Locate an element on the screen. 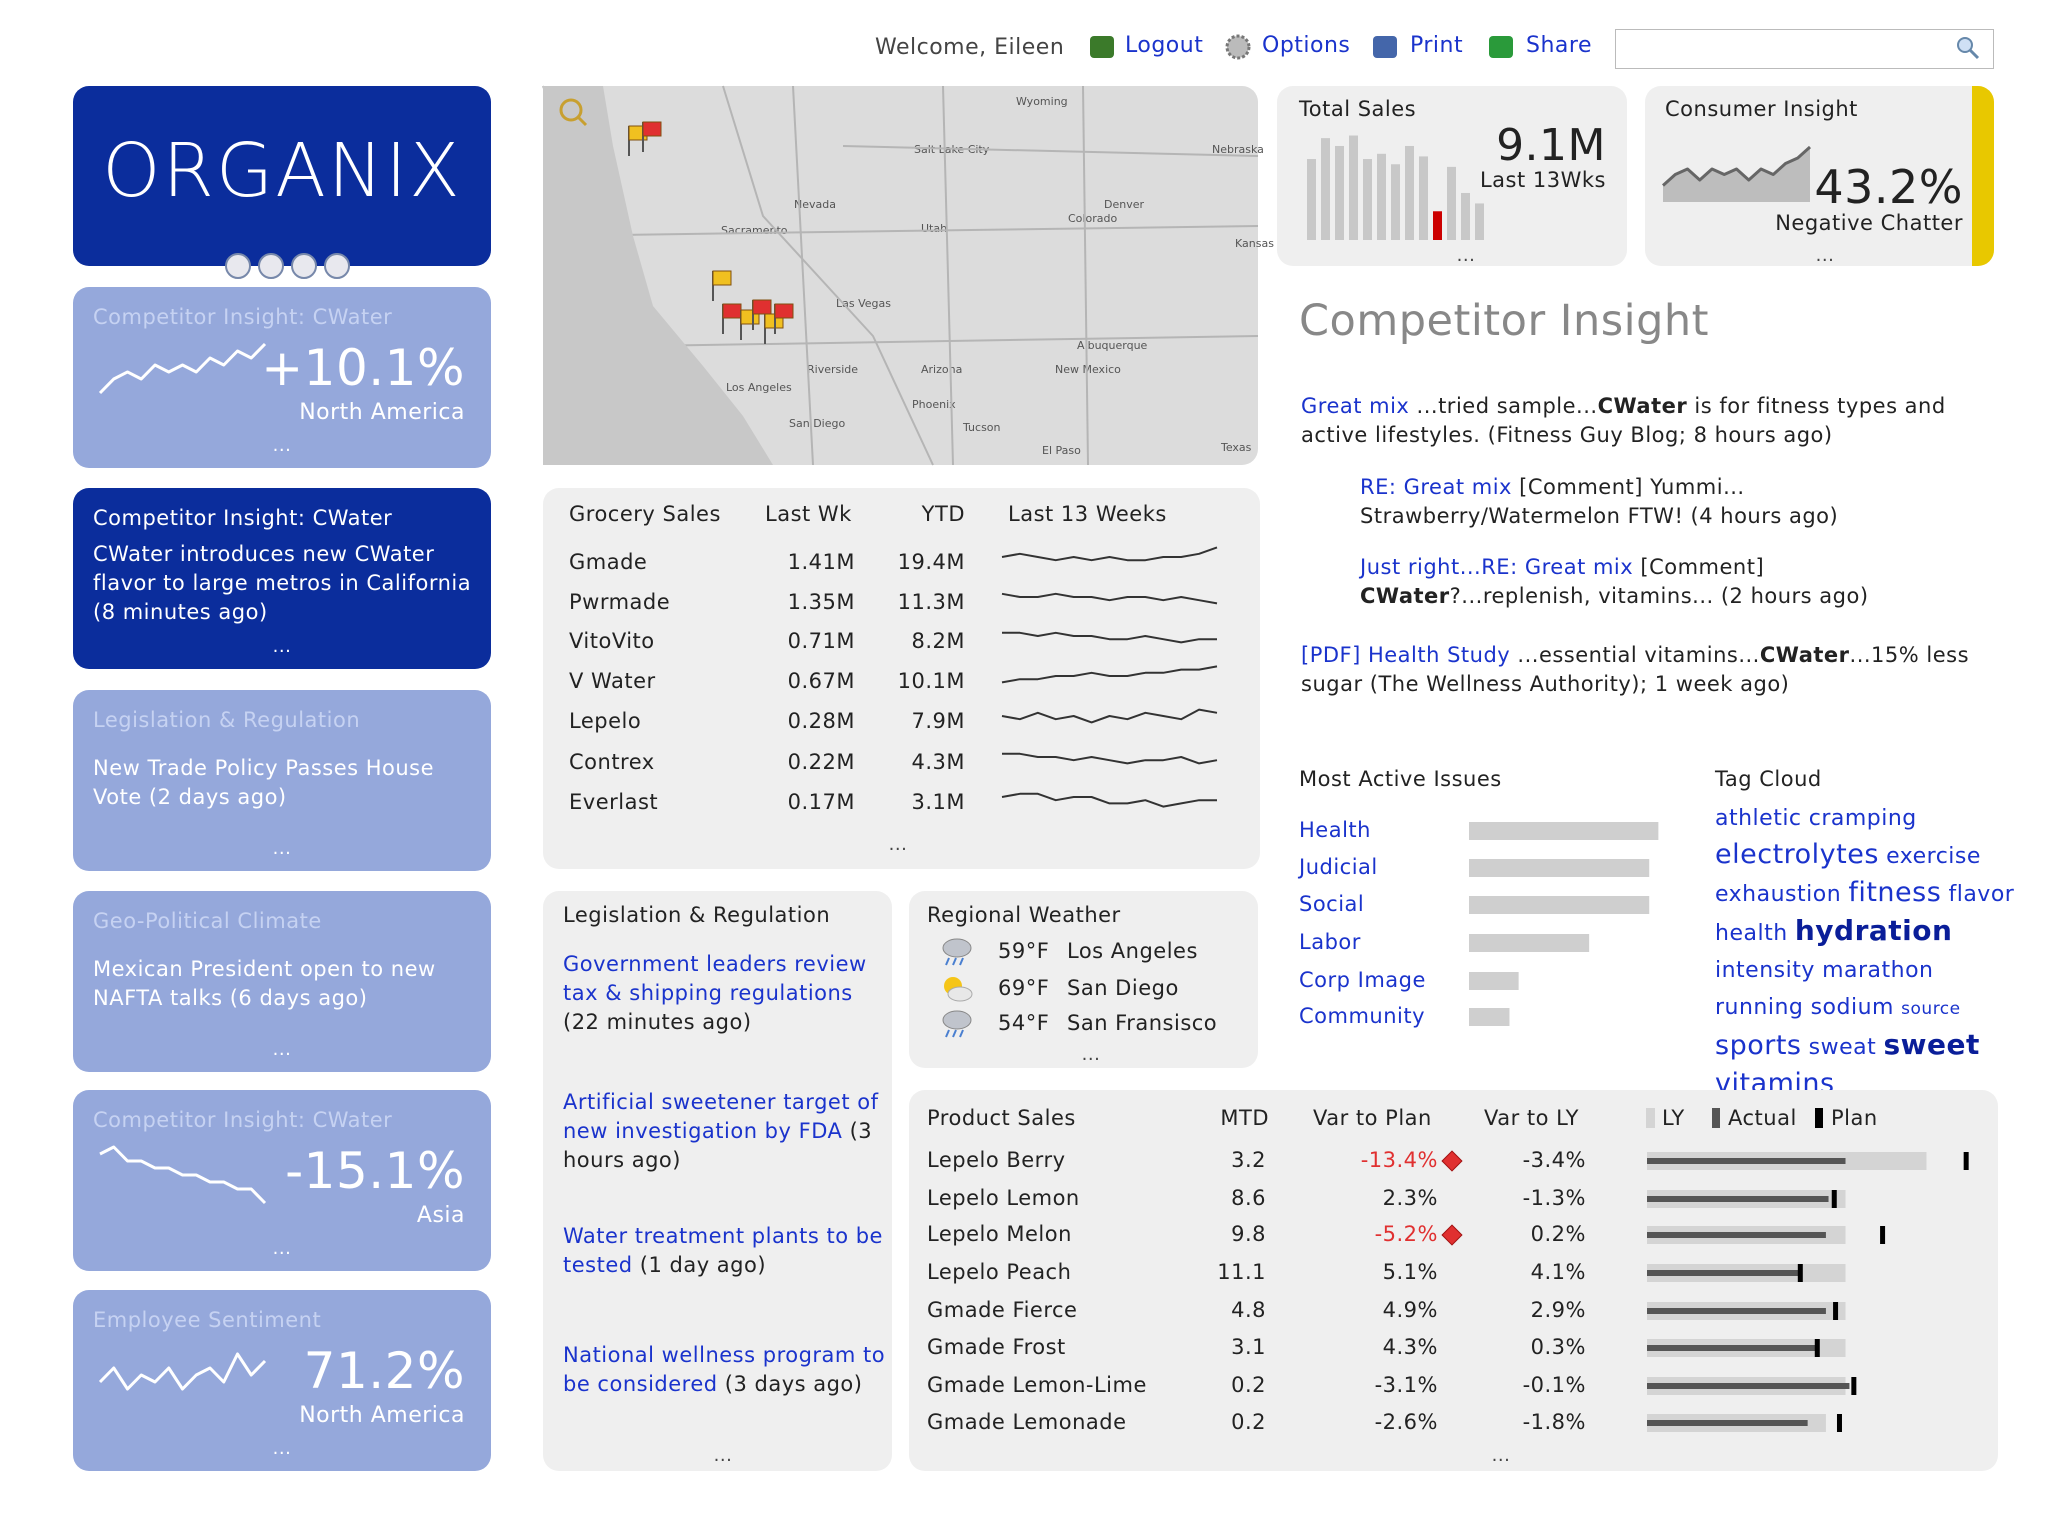  feed-text: ?...replenish, vitamins... (2 hours ago) is located at coordinates (1659, 596).